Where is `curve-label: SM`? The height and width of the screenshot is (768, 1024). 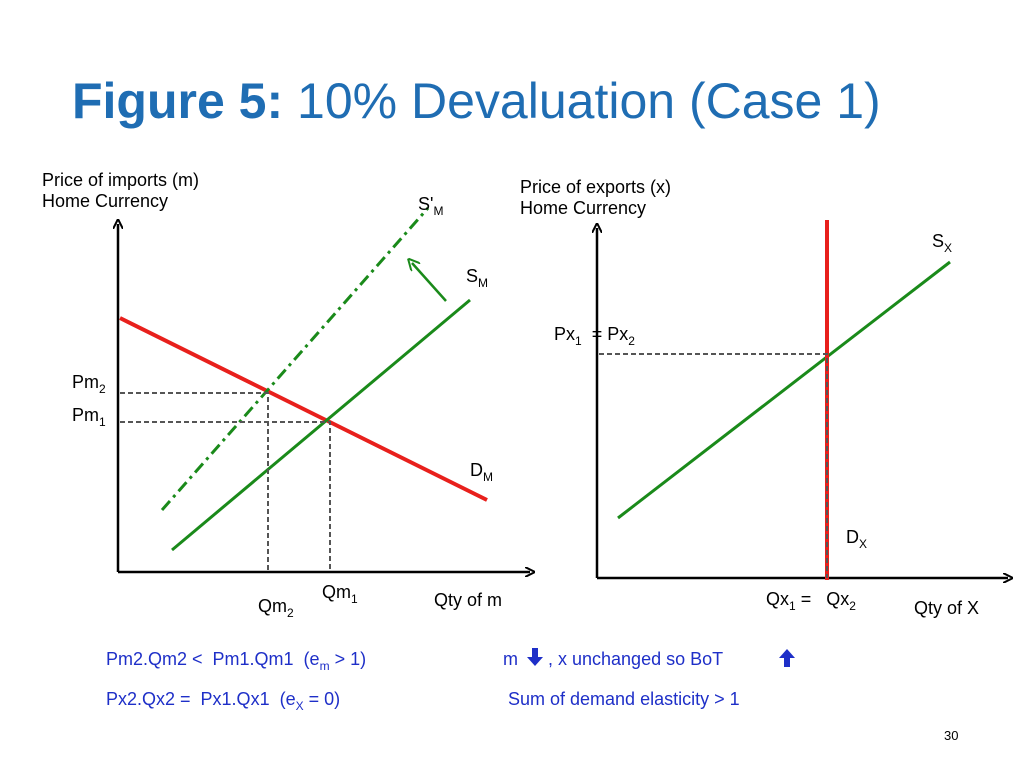 curve-label: SM is located at coordinates (477, 278).